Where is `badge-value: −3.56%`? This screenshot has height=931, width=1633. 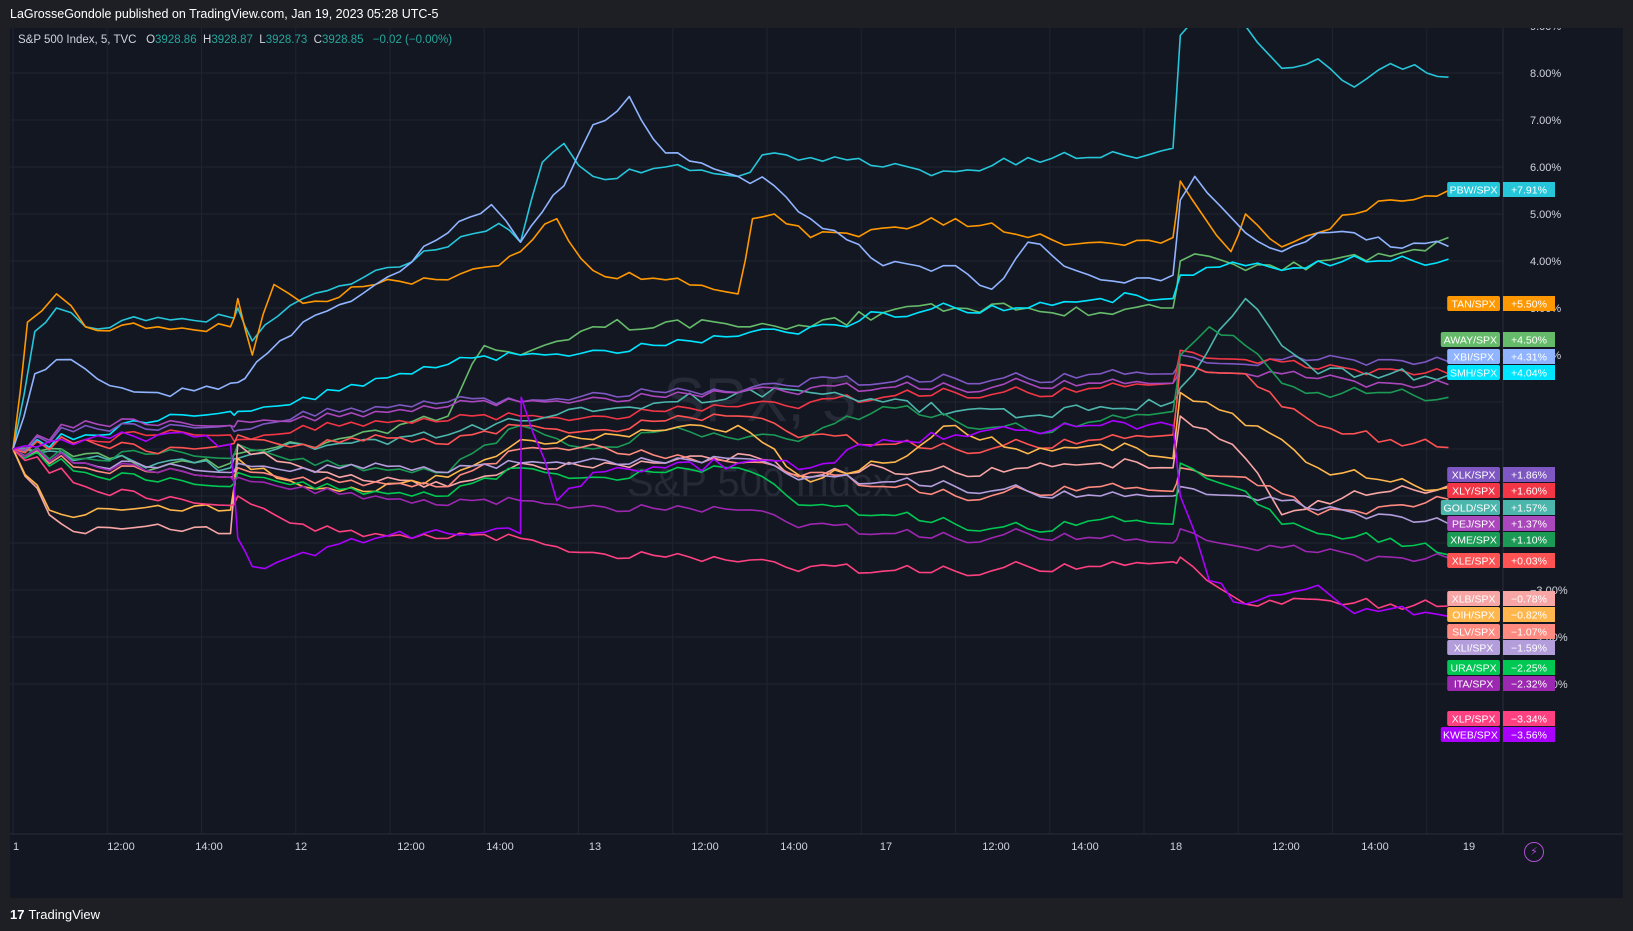 badge-value: −3.56% is located at coordinates (1529, 736).